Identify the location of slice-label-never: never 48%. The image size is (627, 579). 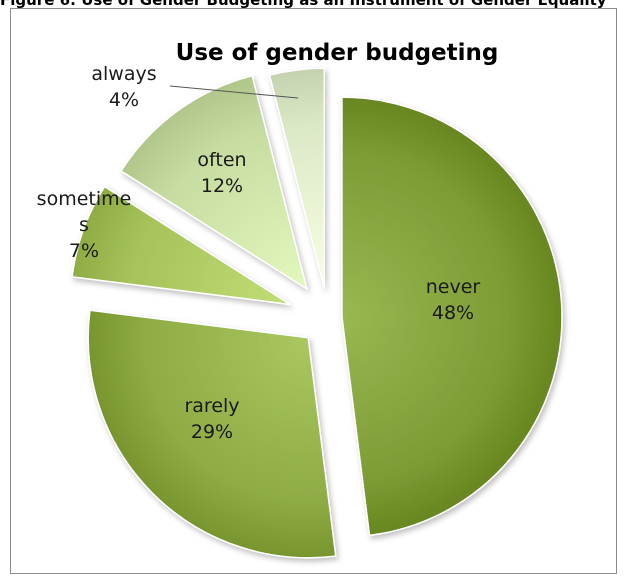
(453, 300).